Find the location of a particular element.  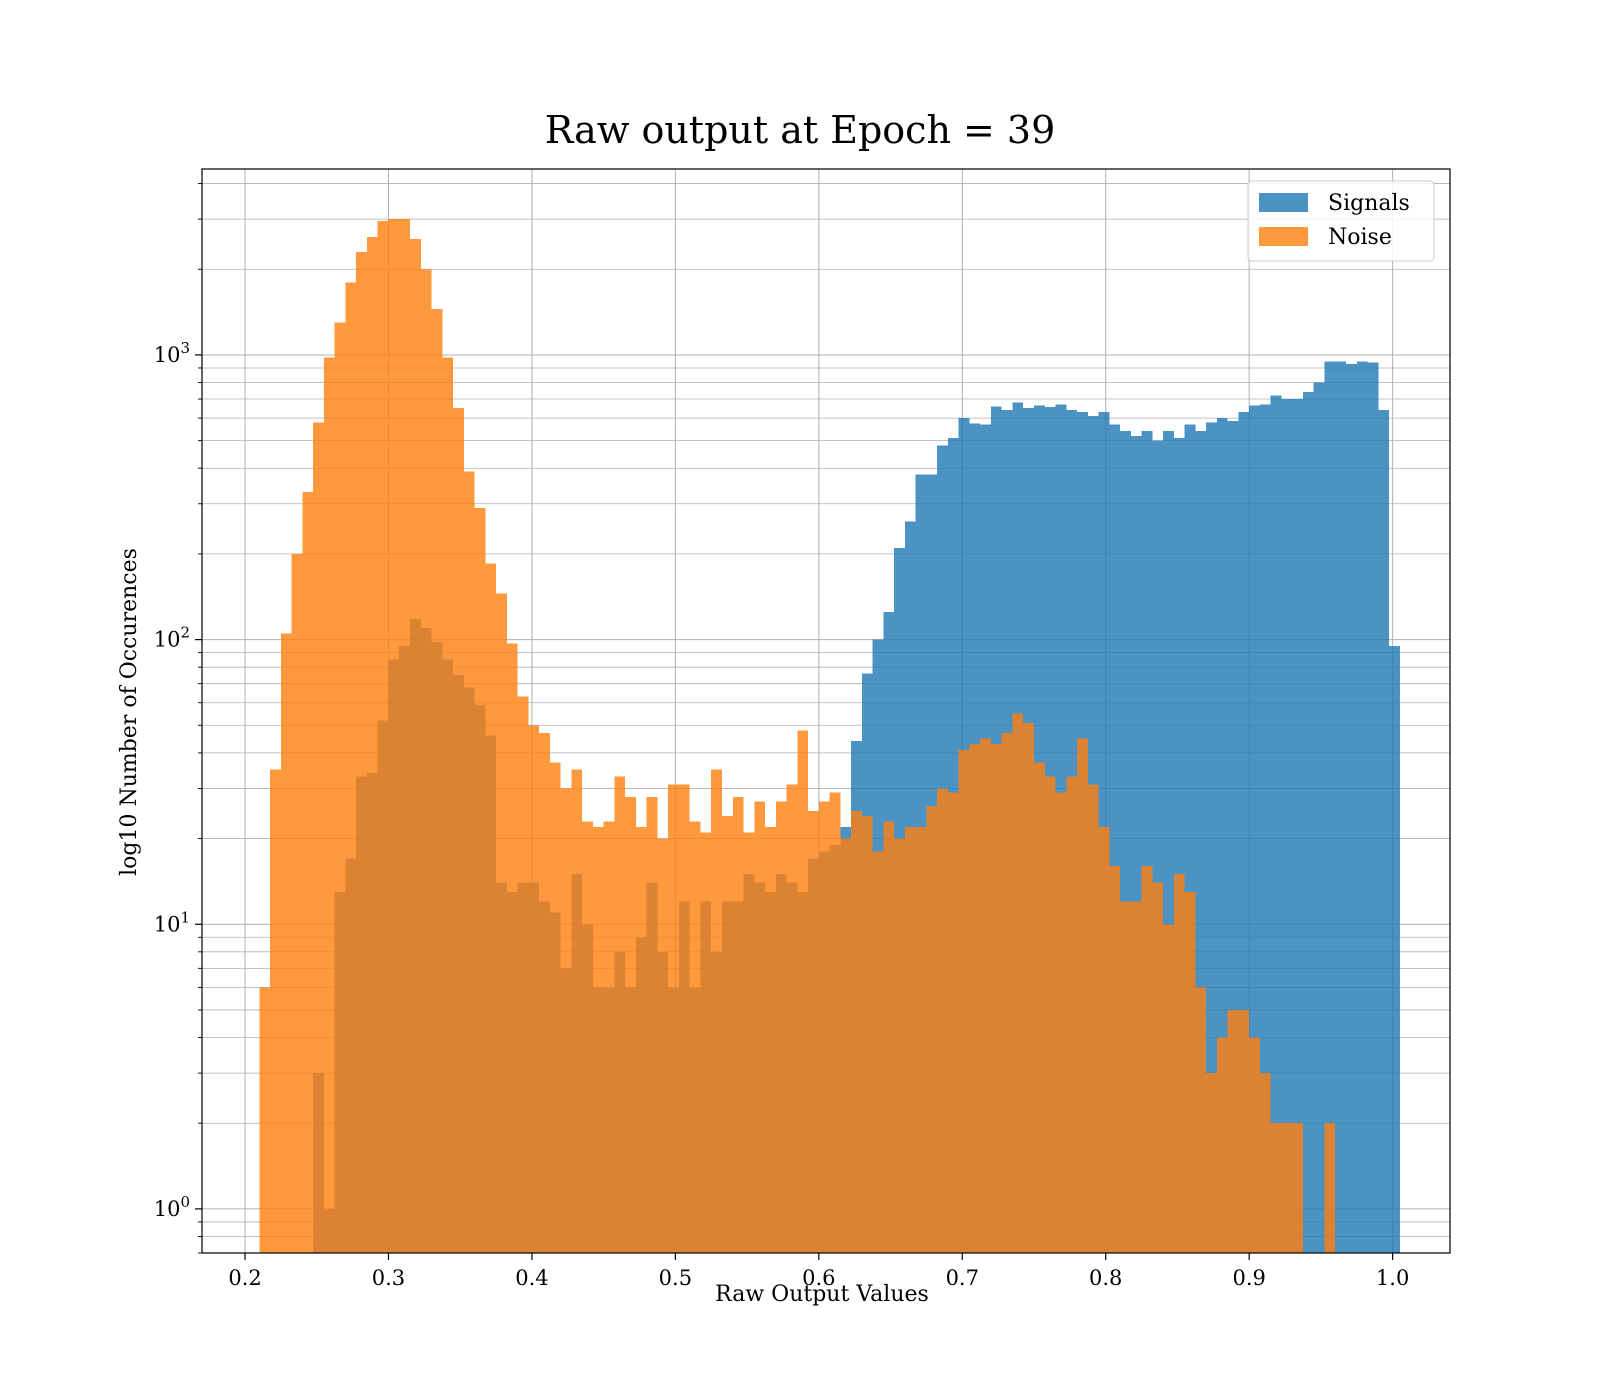

y-tick-label: 10¹ is located at coordinates (172, 922).